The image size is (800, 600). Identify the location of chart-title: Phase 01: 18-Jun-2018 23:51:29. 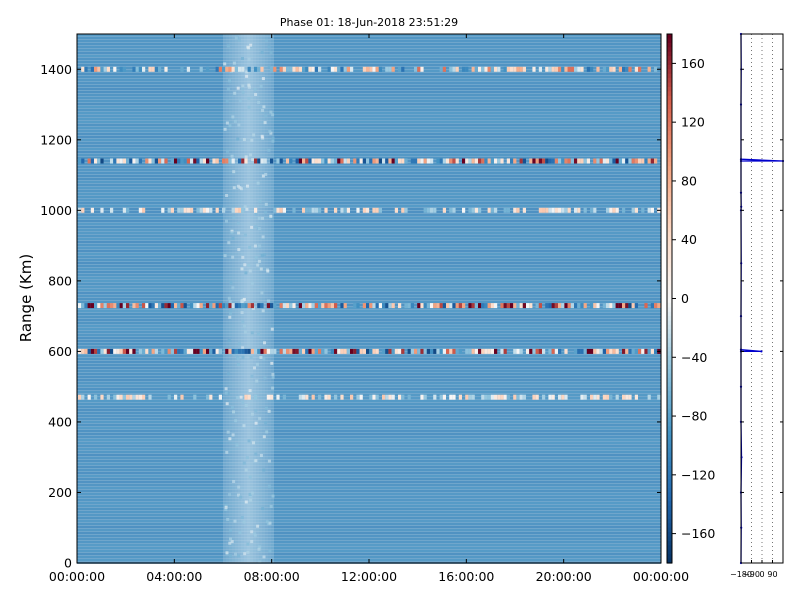
(369, 22).